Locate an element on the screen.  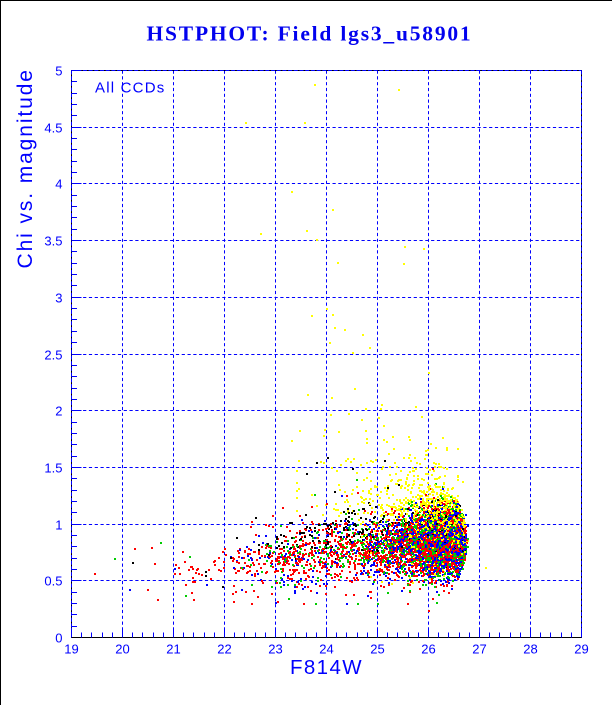
svg-text: 1.5 is located at coordinates (53, 468).